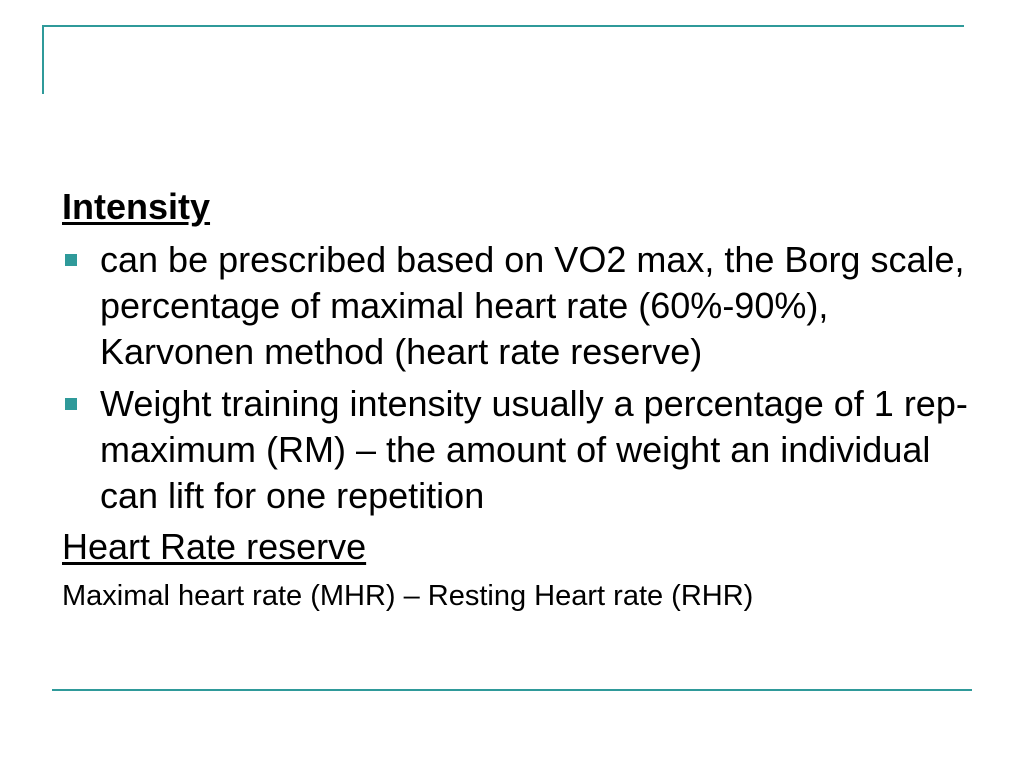 This screenshot has width=1024, height=768. I want to click on bottom-rule-decoration, so click(512, 690).